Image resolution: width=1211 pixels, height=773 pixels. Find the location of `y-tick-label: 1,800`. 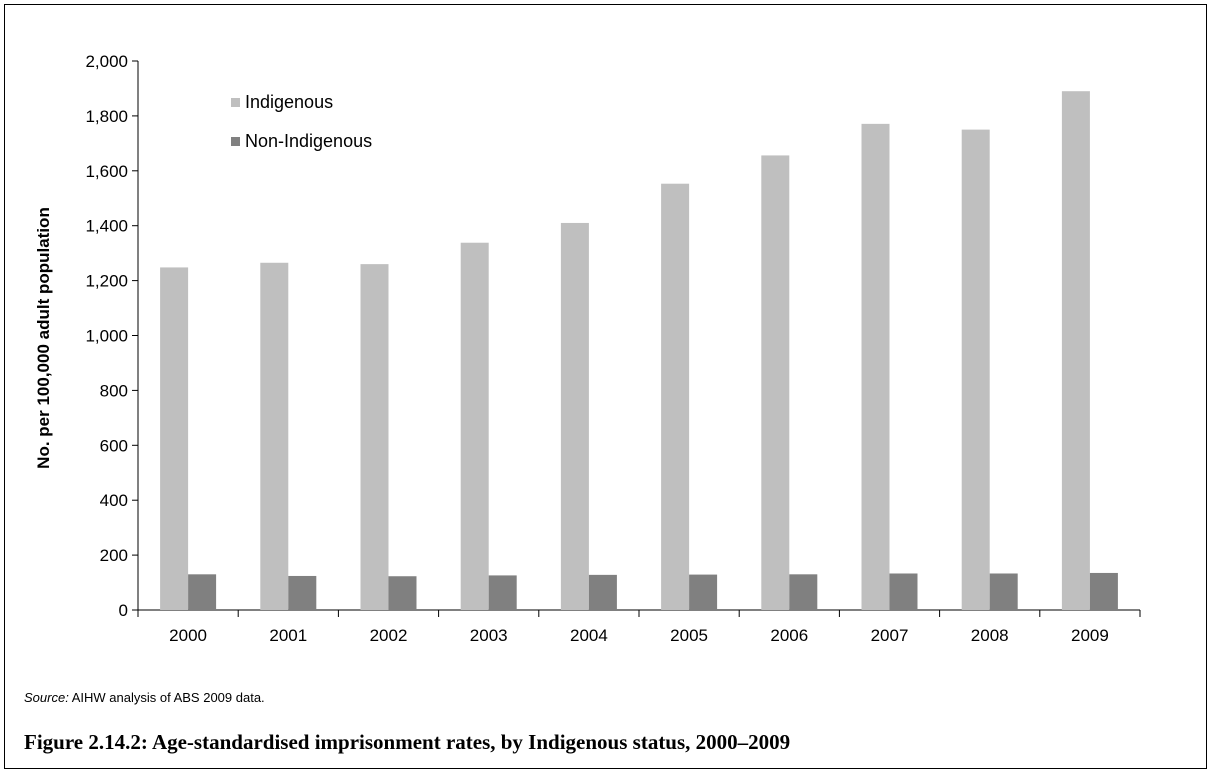

y-tick-label: 1,800 is located at coordinates (106, 116).